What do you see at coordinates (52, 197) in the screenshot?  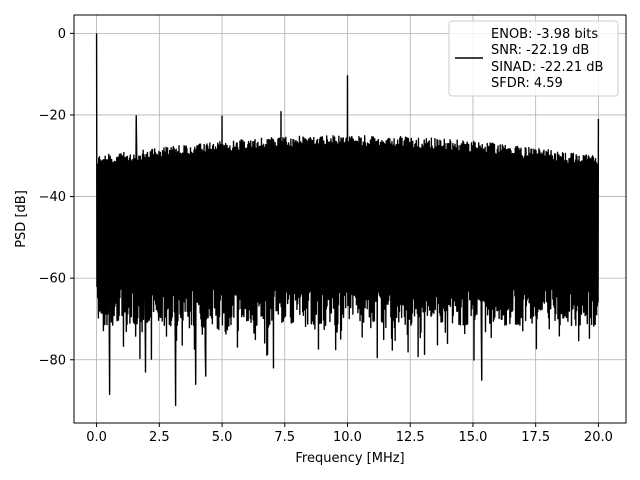 I see `y-tick-label: −40` at bounding box center [52, 197].